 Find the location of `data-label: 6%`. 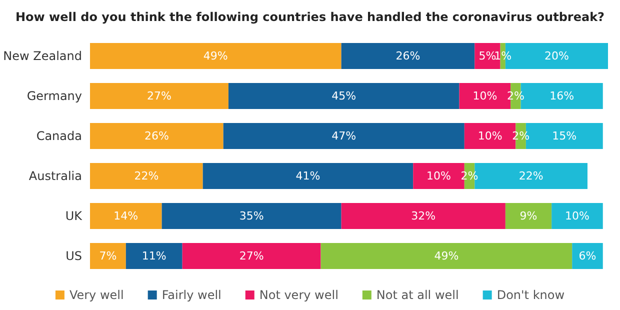

data-label: 6% is located at coordinates (587, 256).